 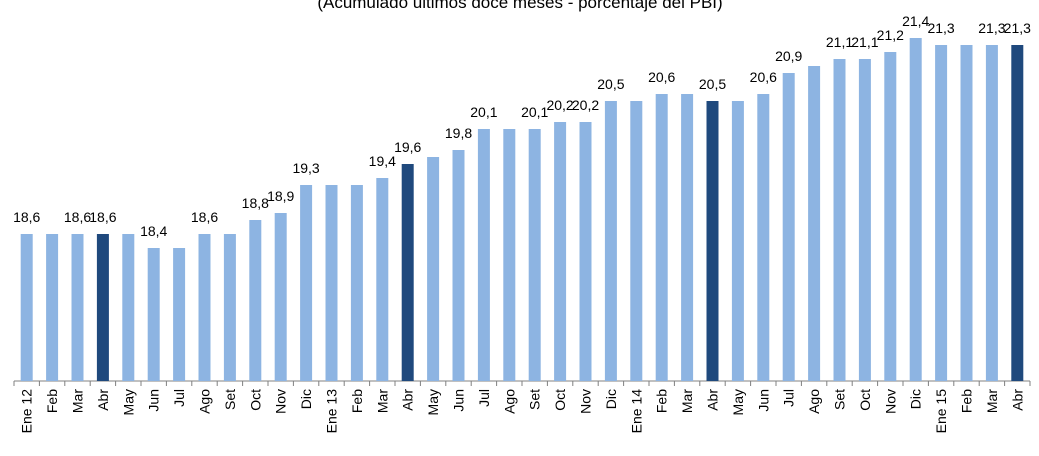 What do you see at coordinates (382, 161) in the screenshot?
I see `value-label: 19,4` at bounding box center [382, 161].